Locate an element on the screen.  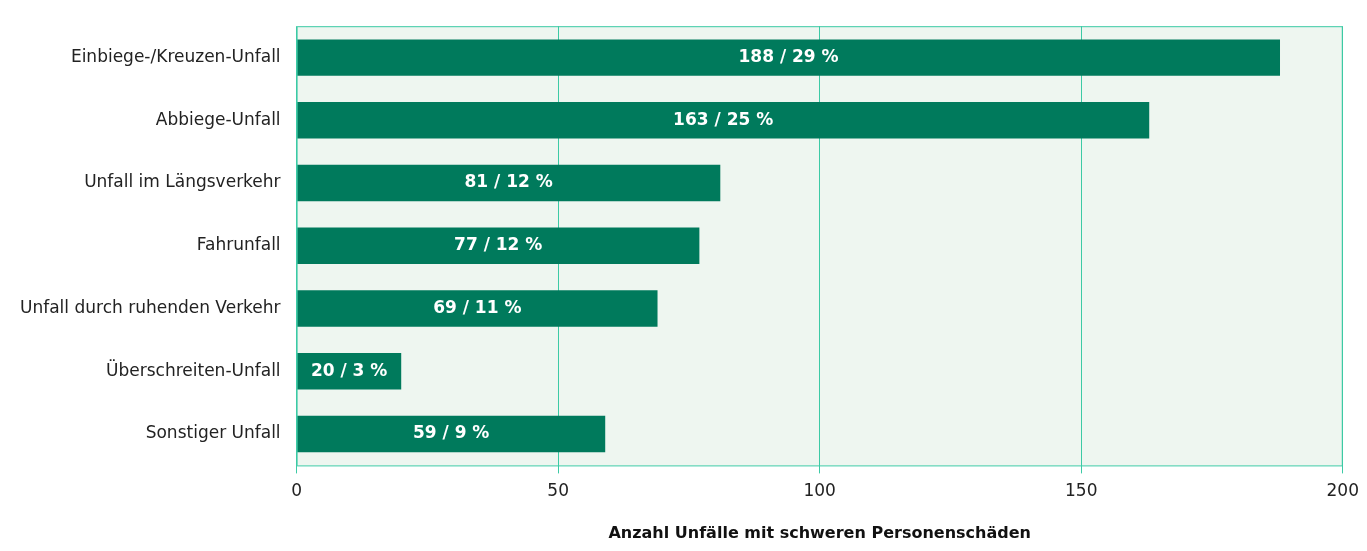
data-label: 59 / 9 % is located at coordinates (451, 432).